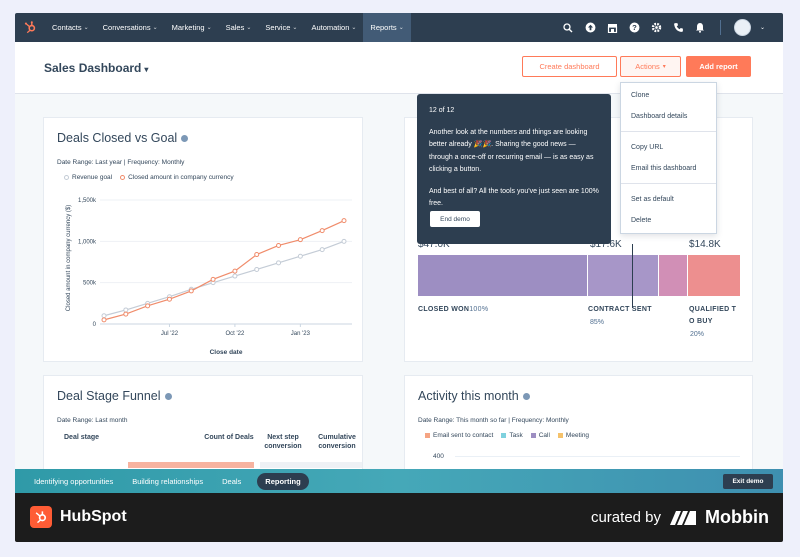 This screenshot has width=800, height=557. What do you see at coordinates (88, 177) in the screenshot?
I see `legend-item: Revenue goal` at bounding box center [88, 177].